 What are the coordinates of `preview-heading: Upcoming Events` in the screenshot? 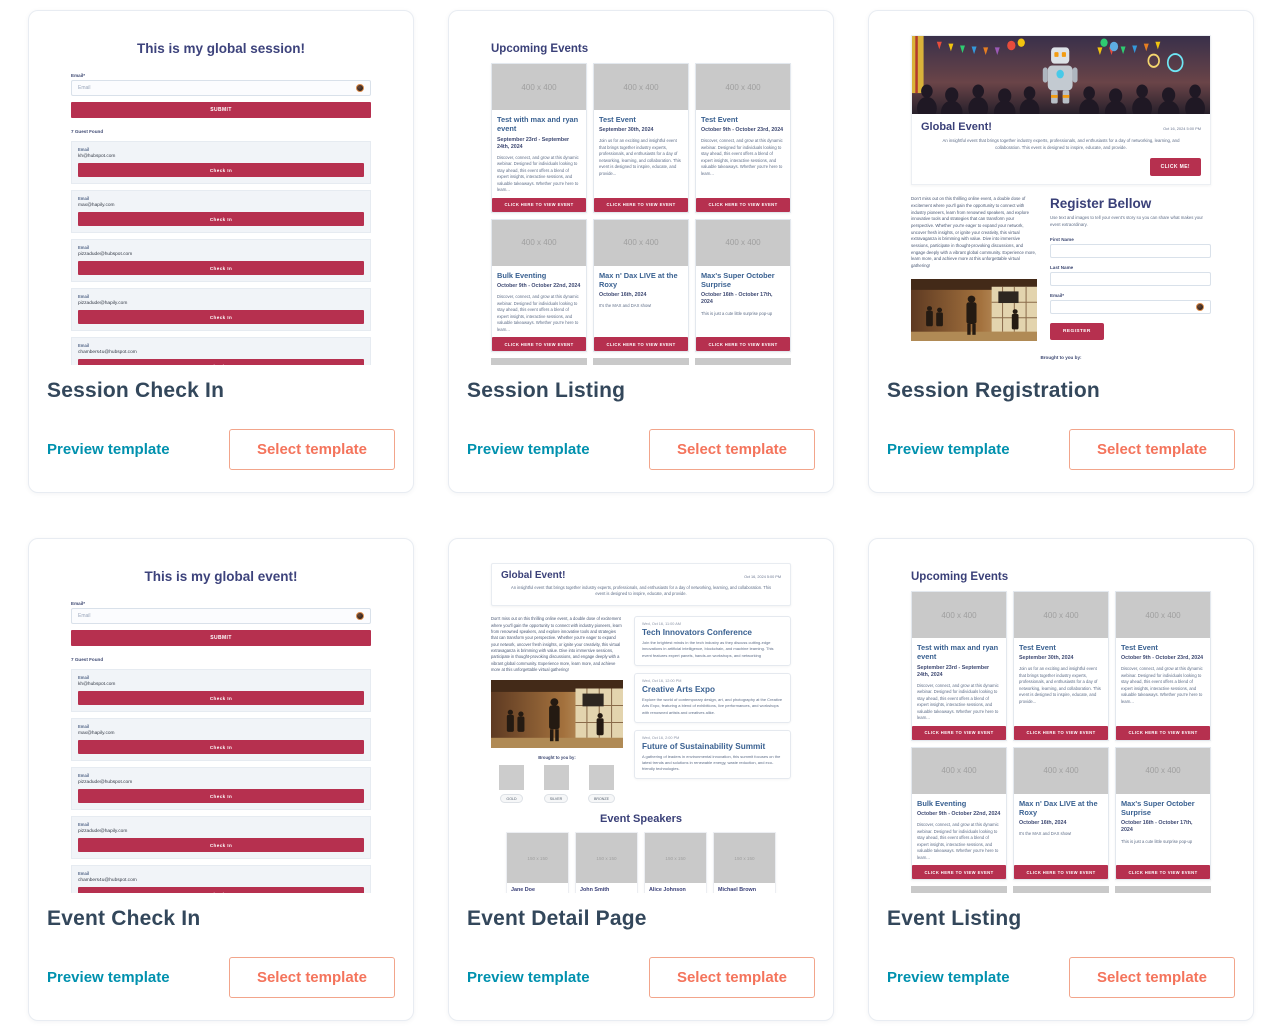 It's located at (960, 577).